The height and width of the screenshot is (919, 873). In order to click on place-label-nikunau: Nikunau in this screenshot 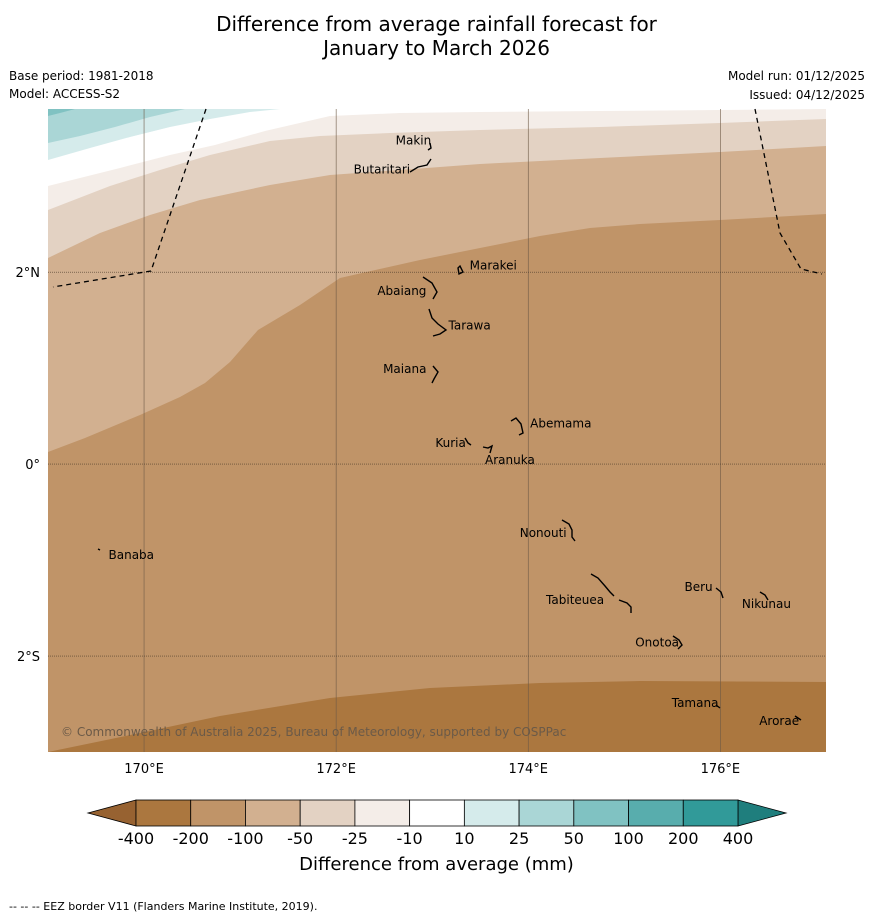, I will do `click(766, 604)`.